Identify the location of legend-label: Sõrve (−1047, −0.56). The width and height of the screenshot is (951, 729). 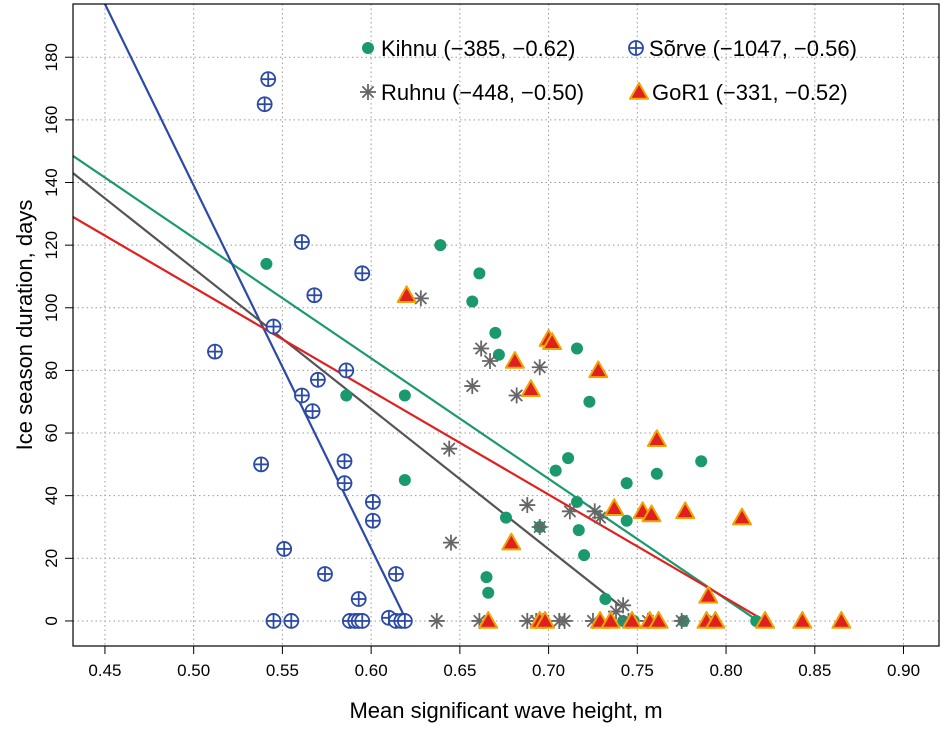
(753, 48).